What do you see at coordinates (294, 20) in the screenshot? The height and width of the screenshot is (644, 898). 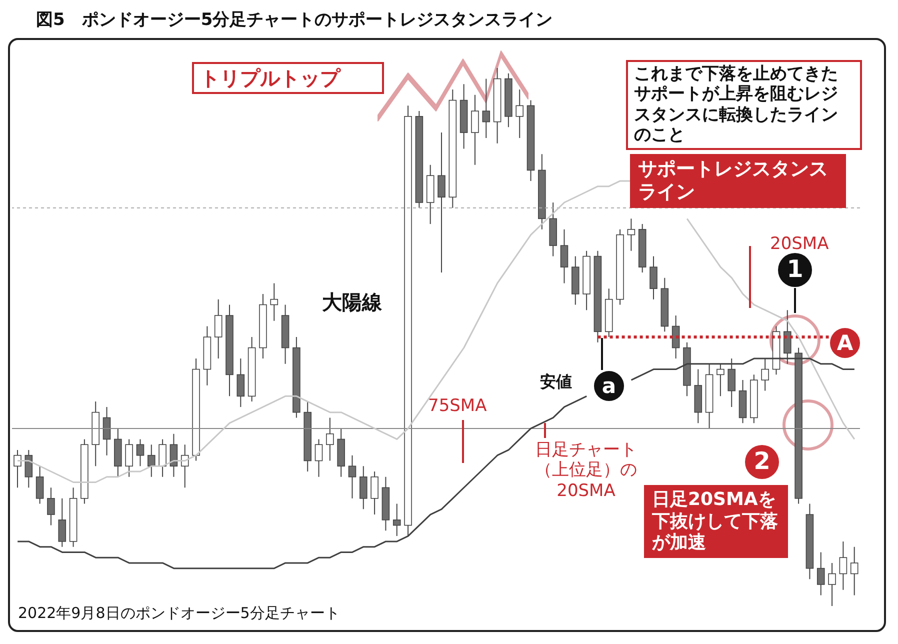 I see `chart-title: 図5 ポンドオージー5分足チャートのサポートレジスタンスライン` at bounding box center [294, 20].